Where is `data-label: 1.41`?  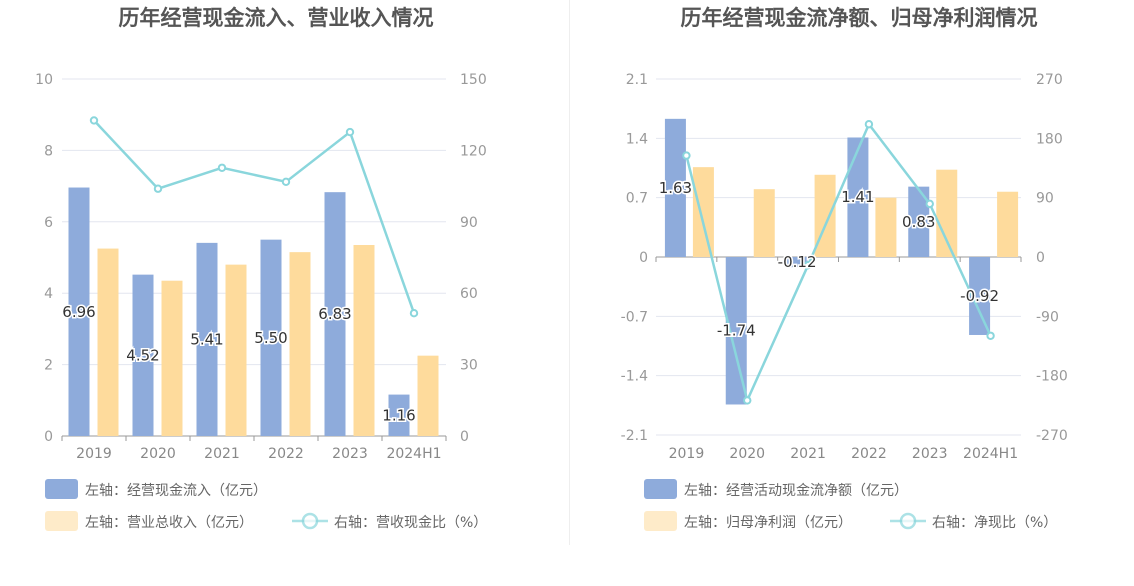 data-label: 1.41 is located at coordinates (857, 197).